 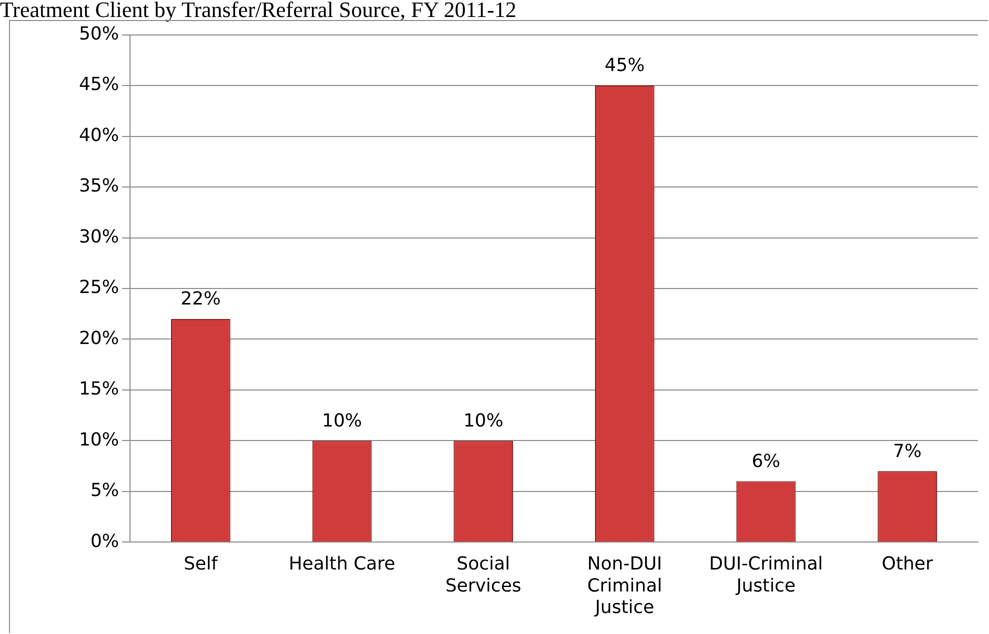 What do you see at coordinates (98, 389) in the screenshot?
I see `y-tick-label: 15%` at bounding box center [98, 389].